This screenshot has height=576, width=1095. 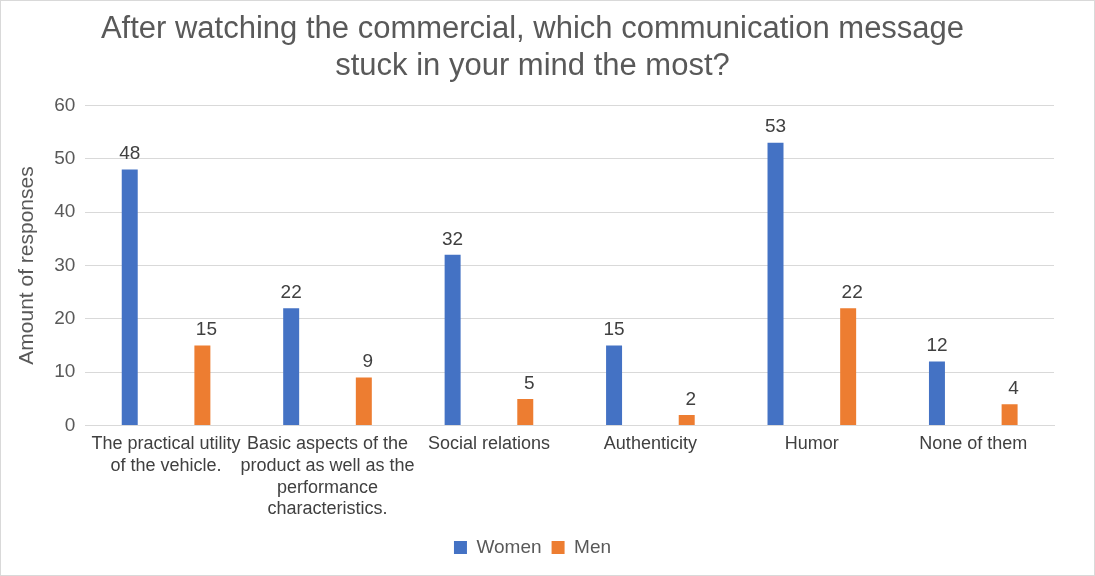 I want to click on legend-label: Men, so click(x=593, y=546).